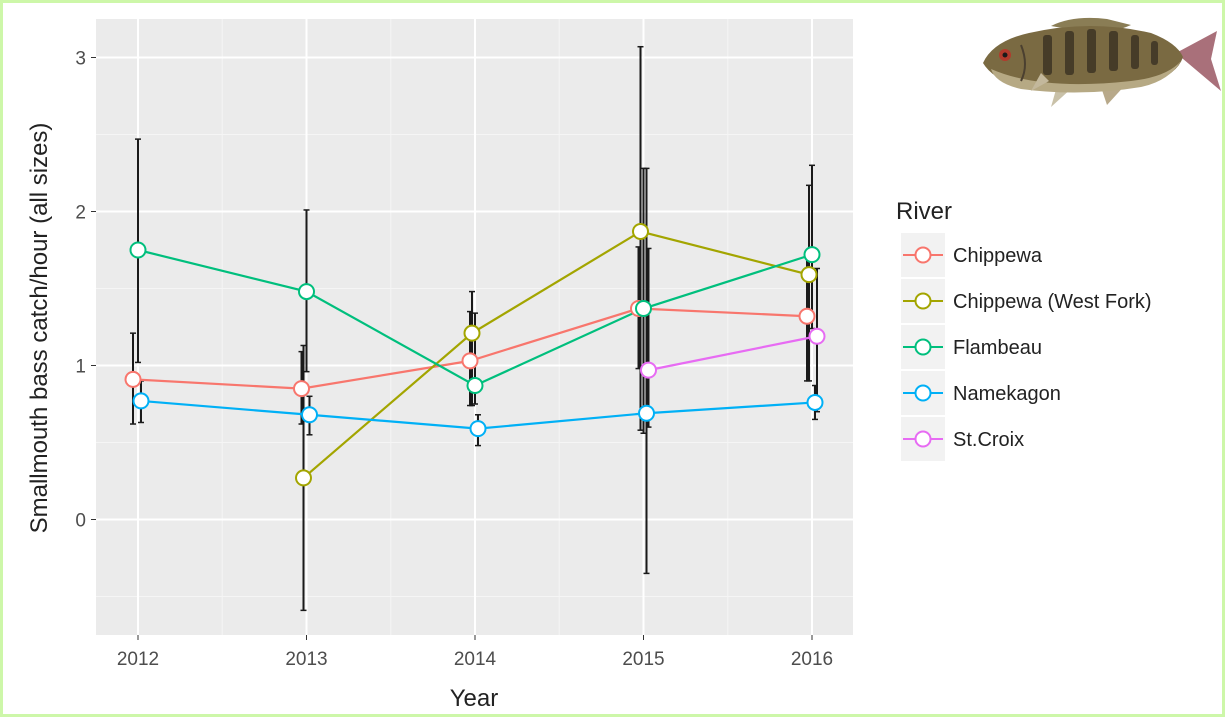  Describe the element at coordinates (138, 659) in the screenshot. I see `x-tick-label: 2012` at that location.